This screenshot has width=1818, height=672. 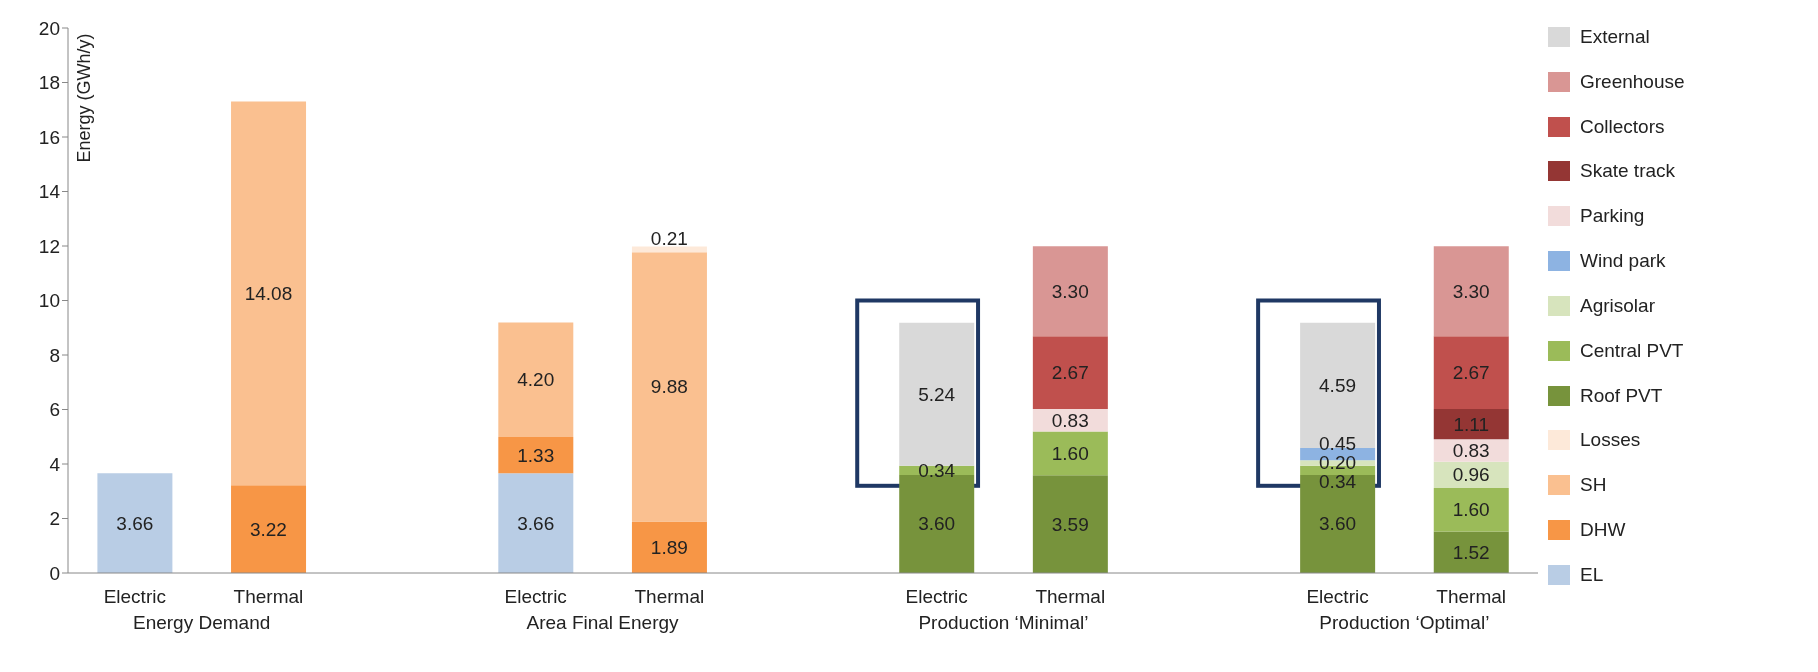 What do you see at coordinates (669, 238) in the screenshot?
I see `data-label: 0.21` at bounding box center [669, 238].